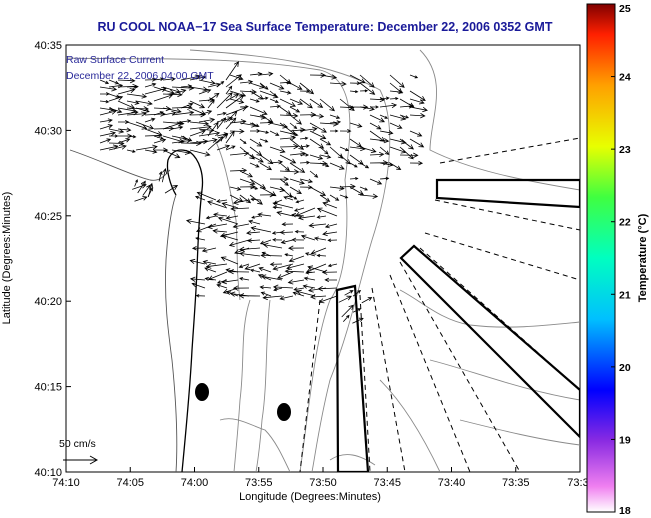  What do you see at coordinates (48, 217) in the screenshot?
I see `y-tick-label: 40:25` at bounding box center [48, 217].